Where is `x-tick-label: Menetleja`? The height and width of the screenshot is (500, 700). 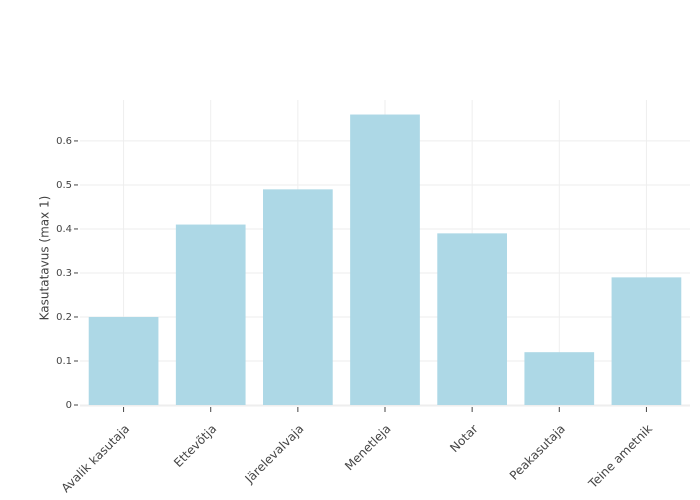
x-tick-label: Menetleja is located at coordinates (368, 448).